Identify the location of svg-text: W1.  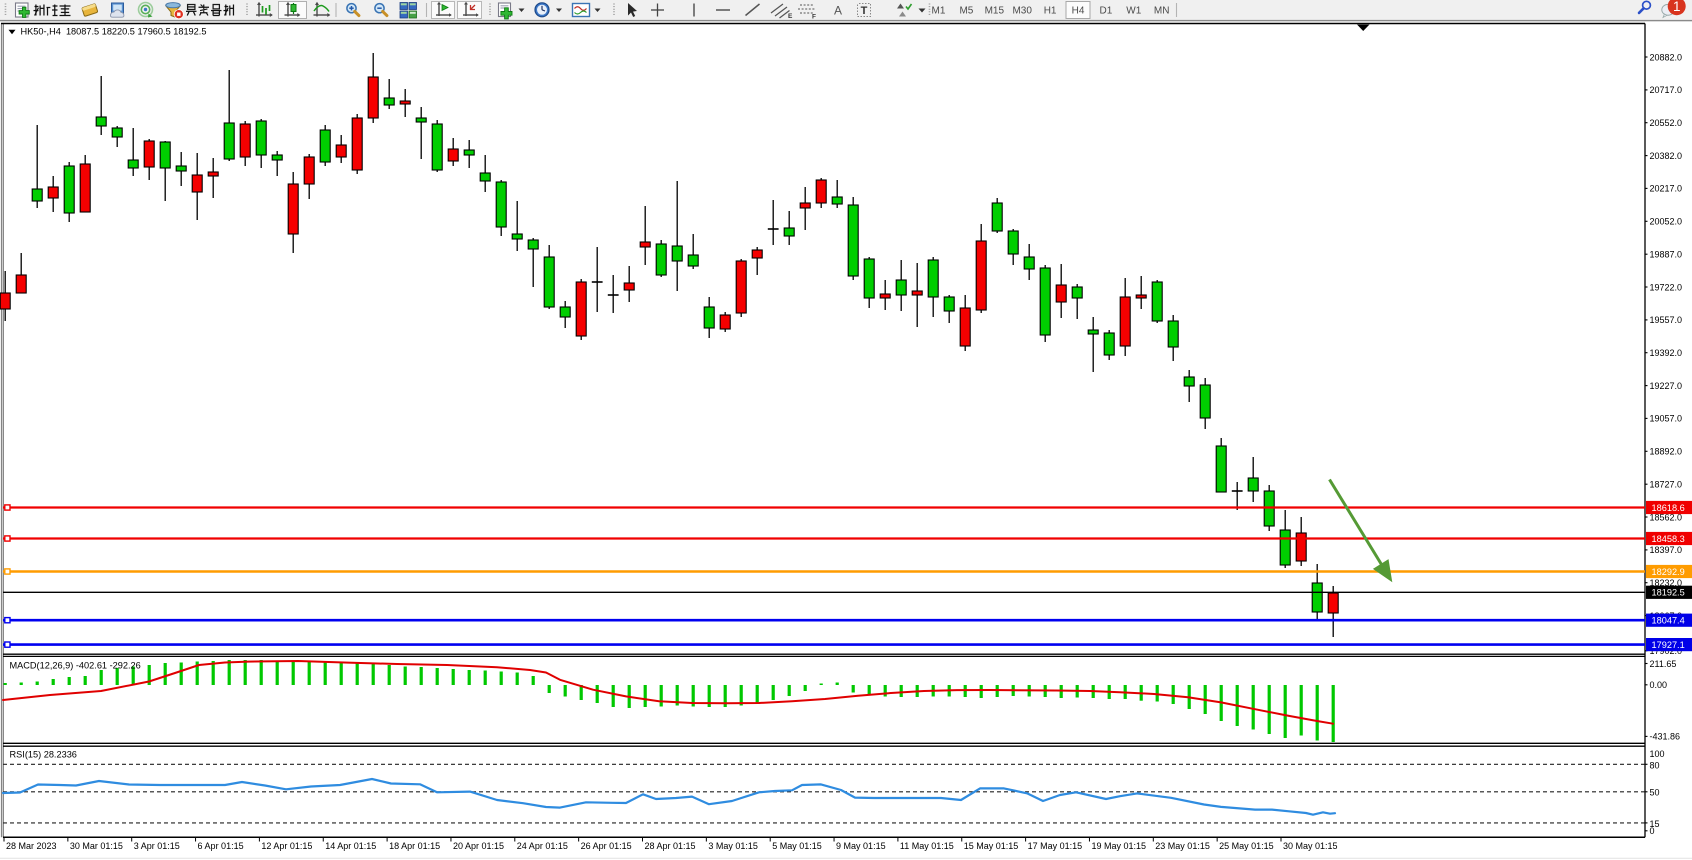
(1133, 11).